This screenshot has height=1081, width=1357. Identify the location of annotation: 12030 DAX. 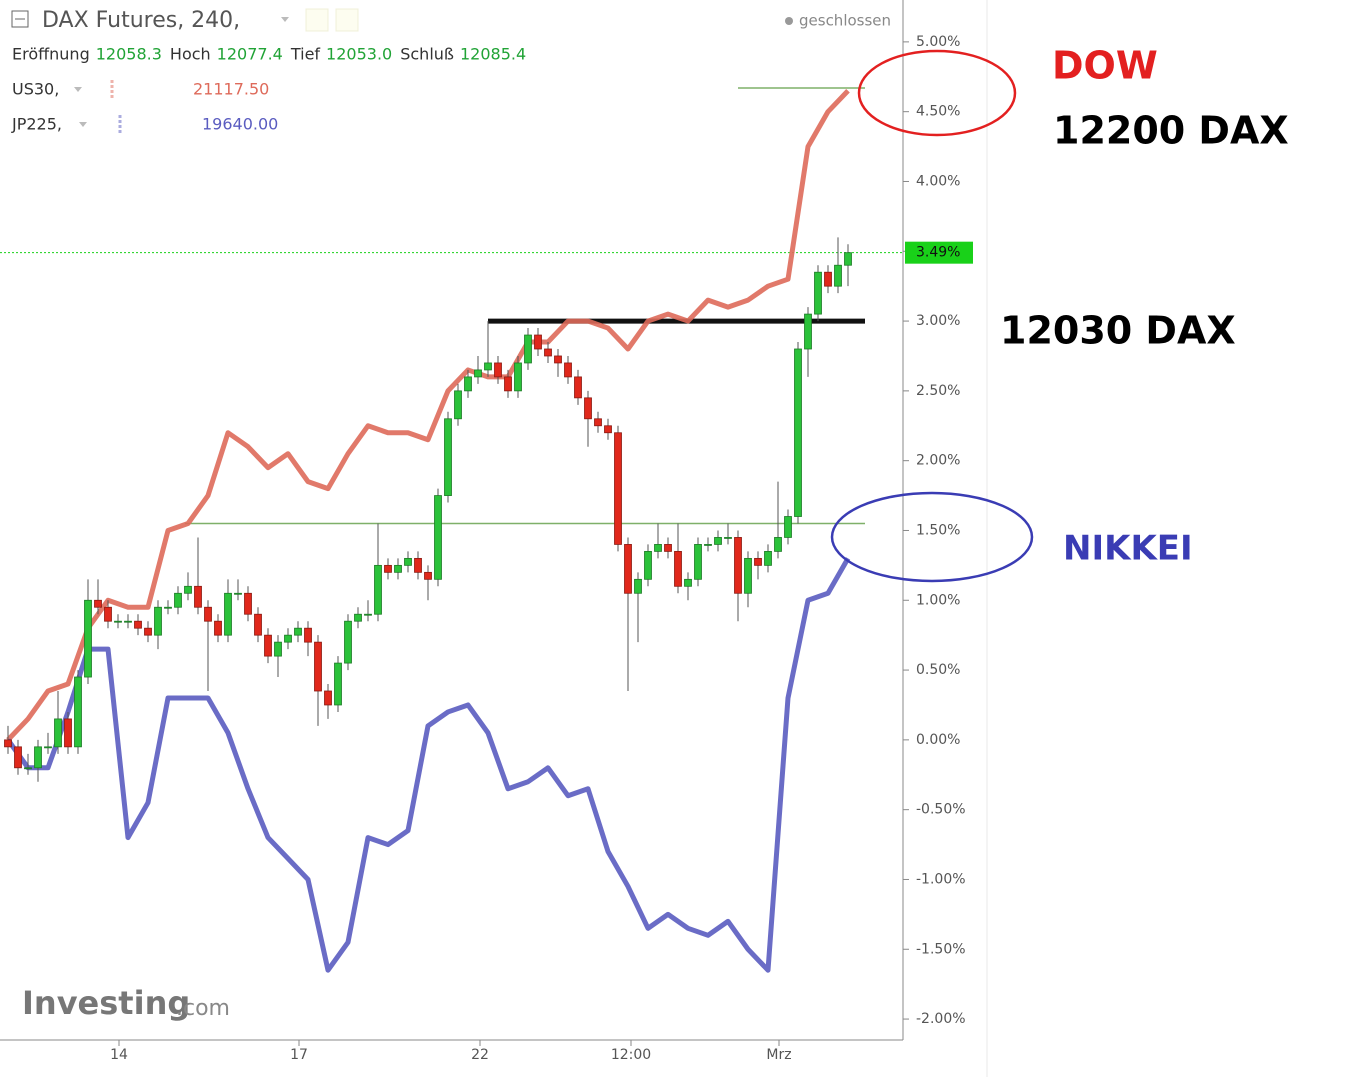
(1118, 331).